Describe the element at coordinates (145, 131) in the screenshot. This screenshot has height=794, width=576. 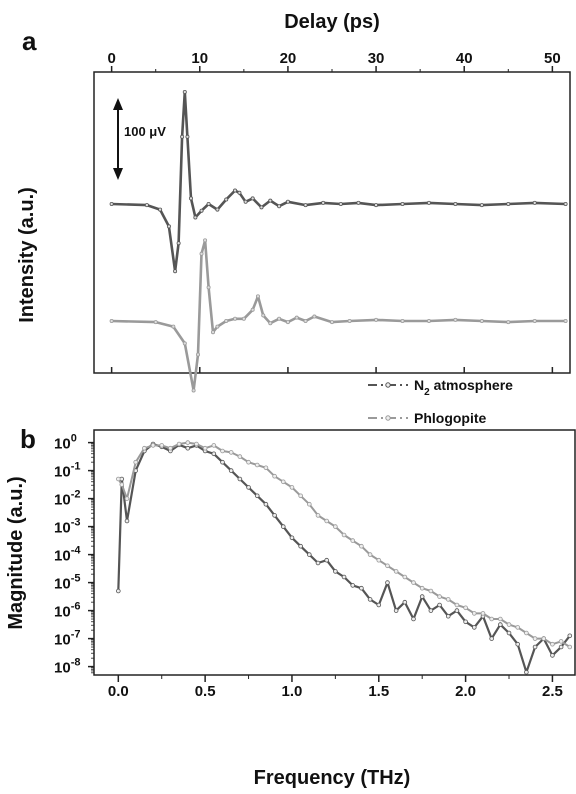
I see `scale-bar-label: 100 μV` at that location.